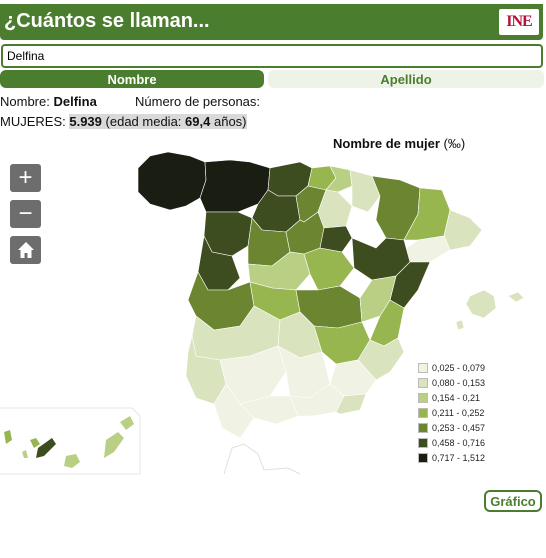  What do you see at coordinates (513, 501) in the screenshot?
I see `grafico-button: Gráfico` at bounding box center [513, 501].